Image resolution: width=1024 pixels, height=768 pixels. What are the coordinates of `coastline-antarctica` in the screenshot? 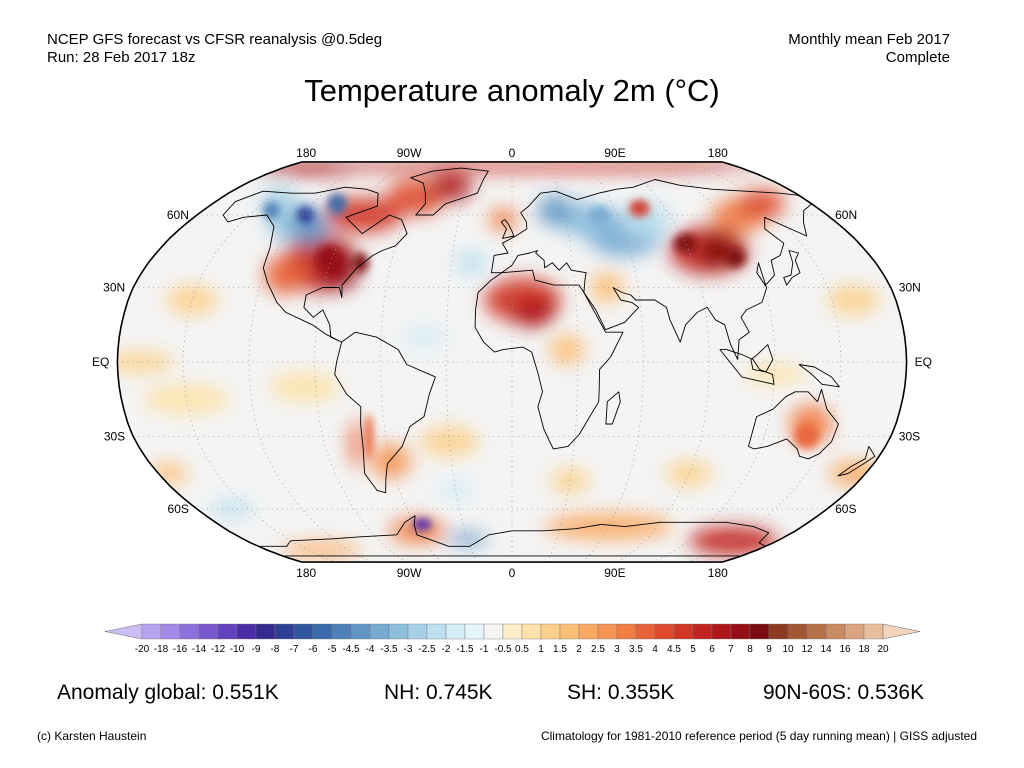 It's located at (514, 536).